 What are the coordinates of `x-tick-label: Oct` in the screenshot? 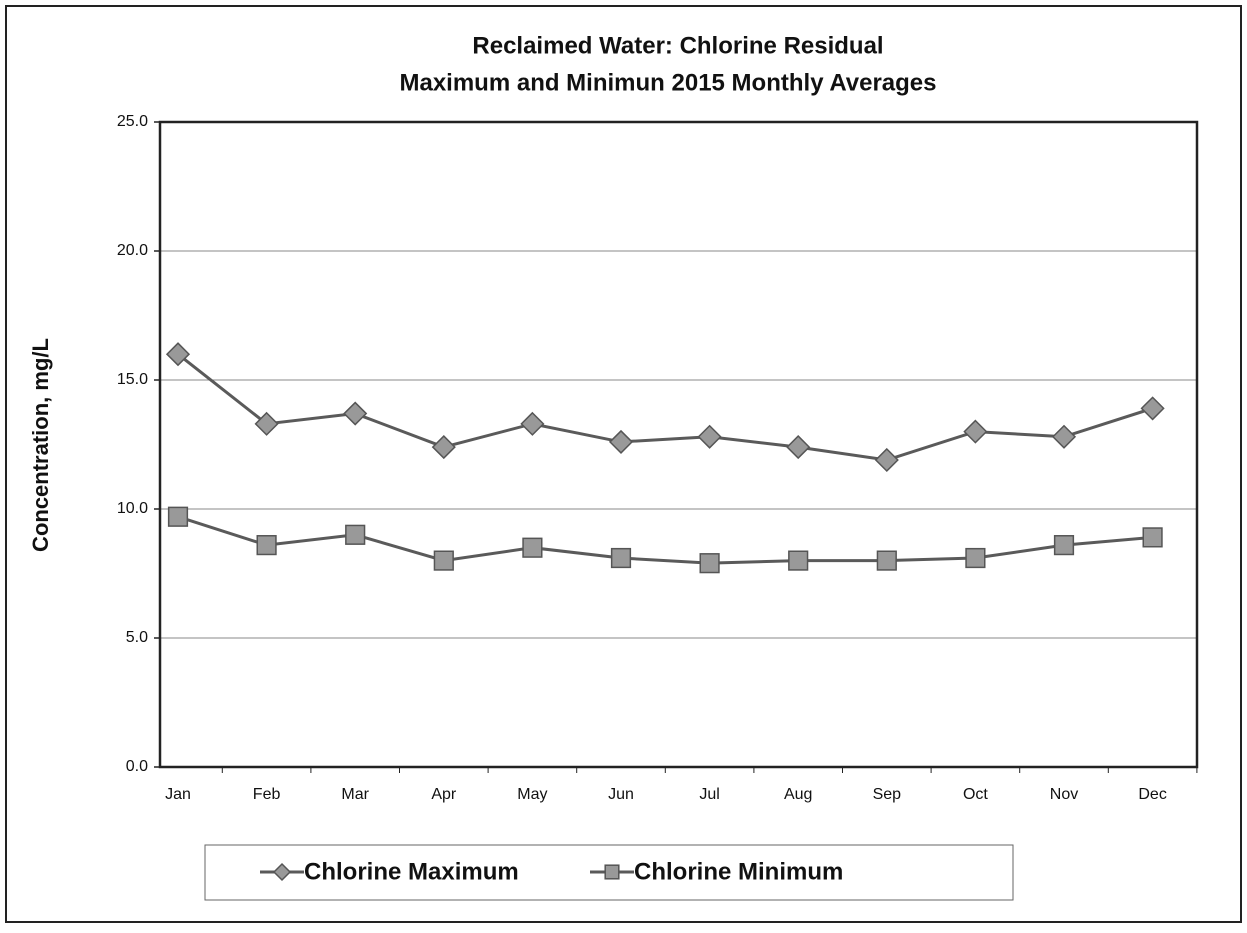 It's located at (975, 794).